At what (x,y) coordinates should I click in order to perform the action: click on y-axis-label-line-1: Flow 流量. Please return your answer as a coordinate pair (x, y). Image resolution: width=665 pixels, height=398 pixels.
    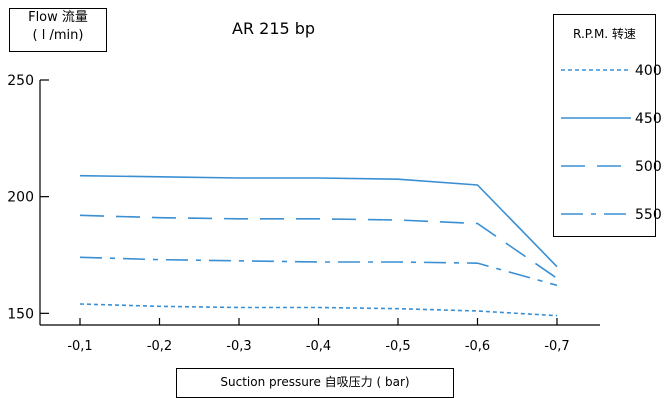
    Looking at the image, I should click on (58, 17).